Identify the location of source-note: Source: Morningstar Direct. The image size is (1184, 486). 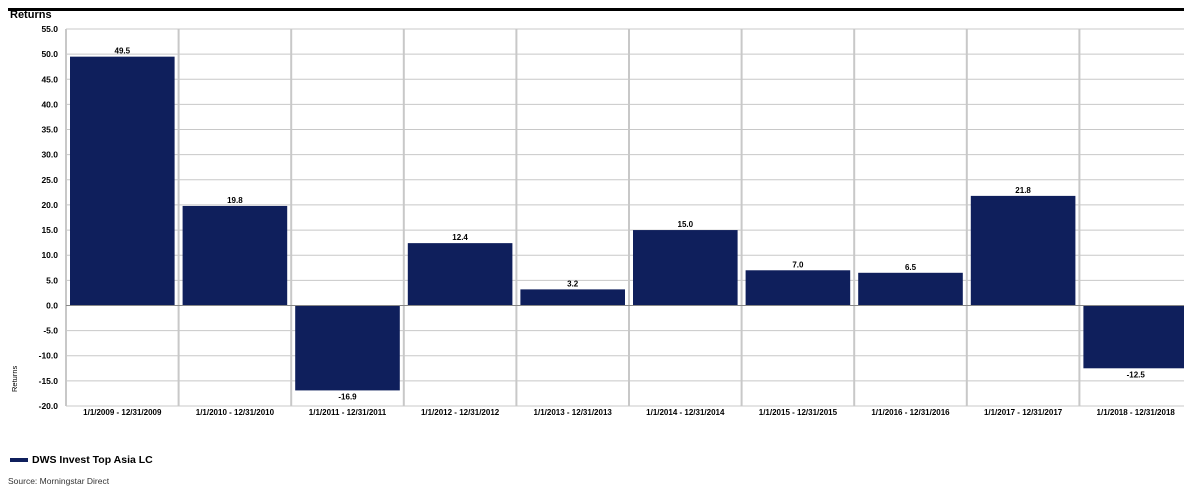
(59, 481).